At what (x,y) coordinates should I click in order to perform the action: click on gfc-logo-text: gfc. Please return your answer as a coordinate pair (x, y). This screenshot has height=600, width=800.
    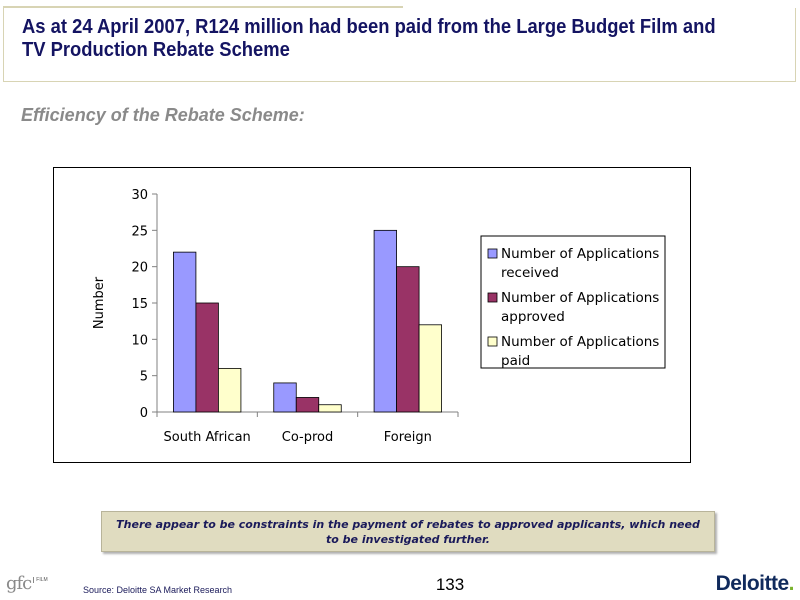
    Looking at the image, I should click on (19, 583).